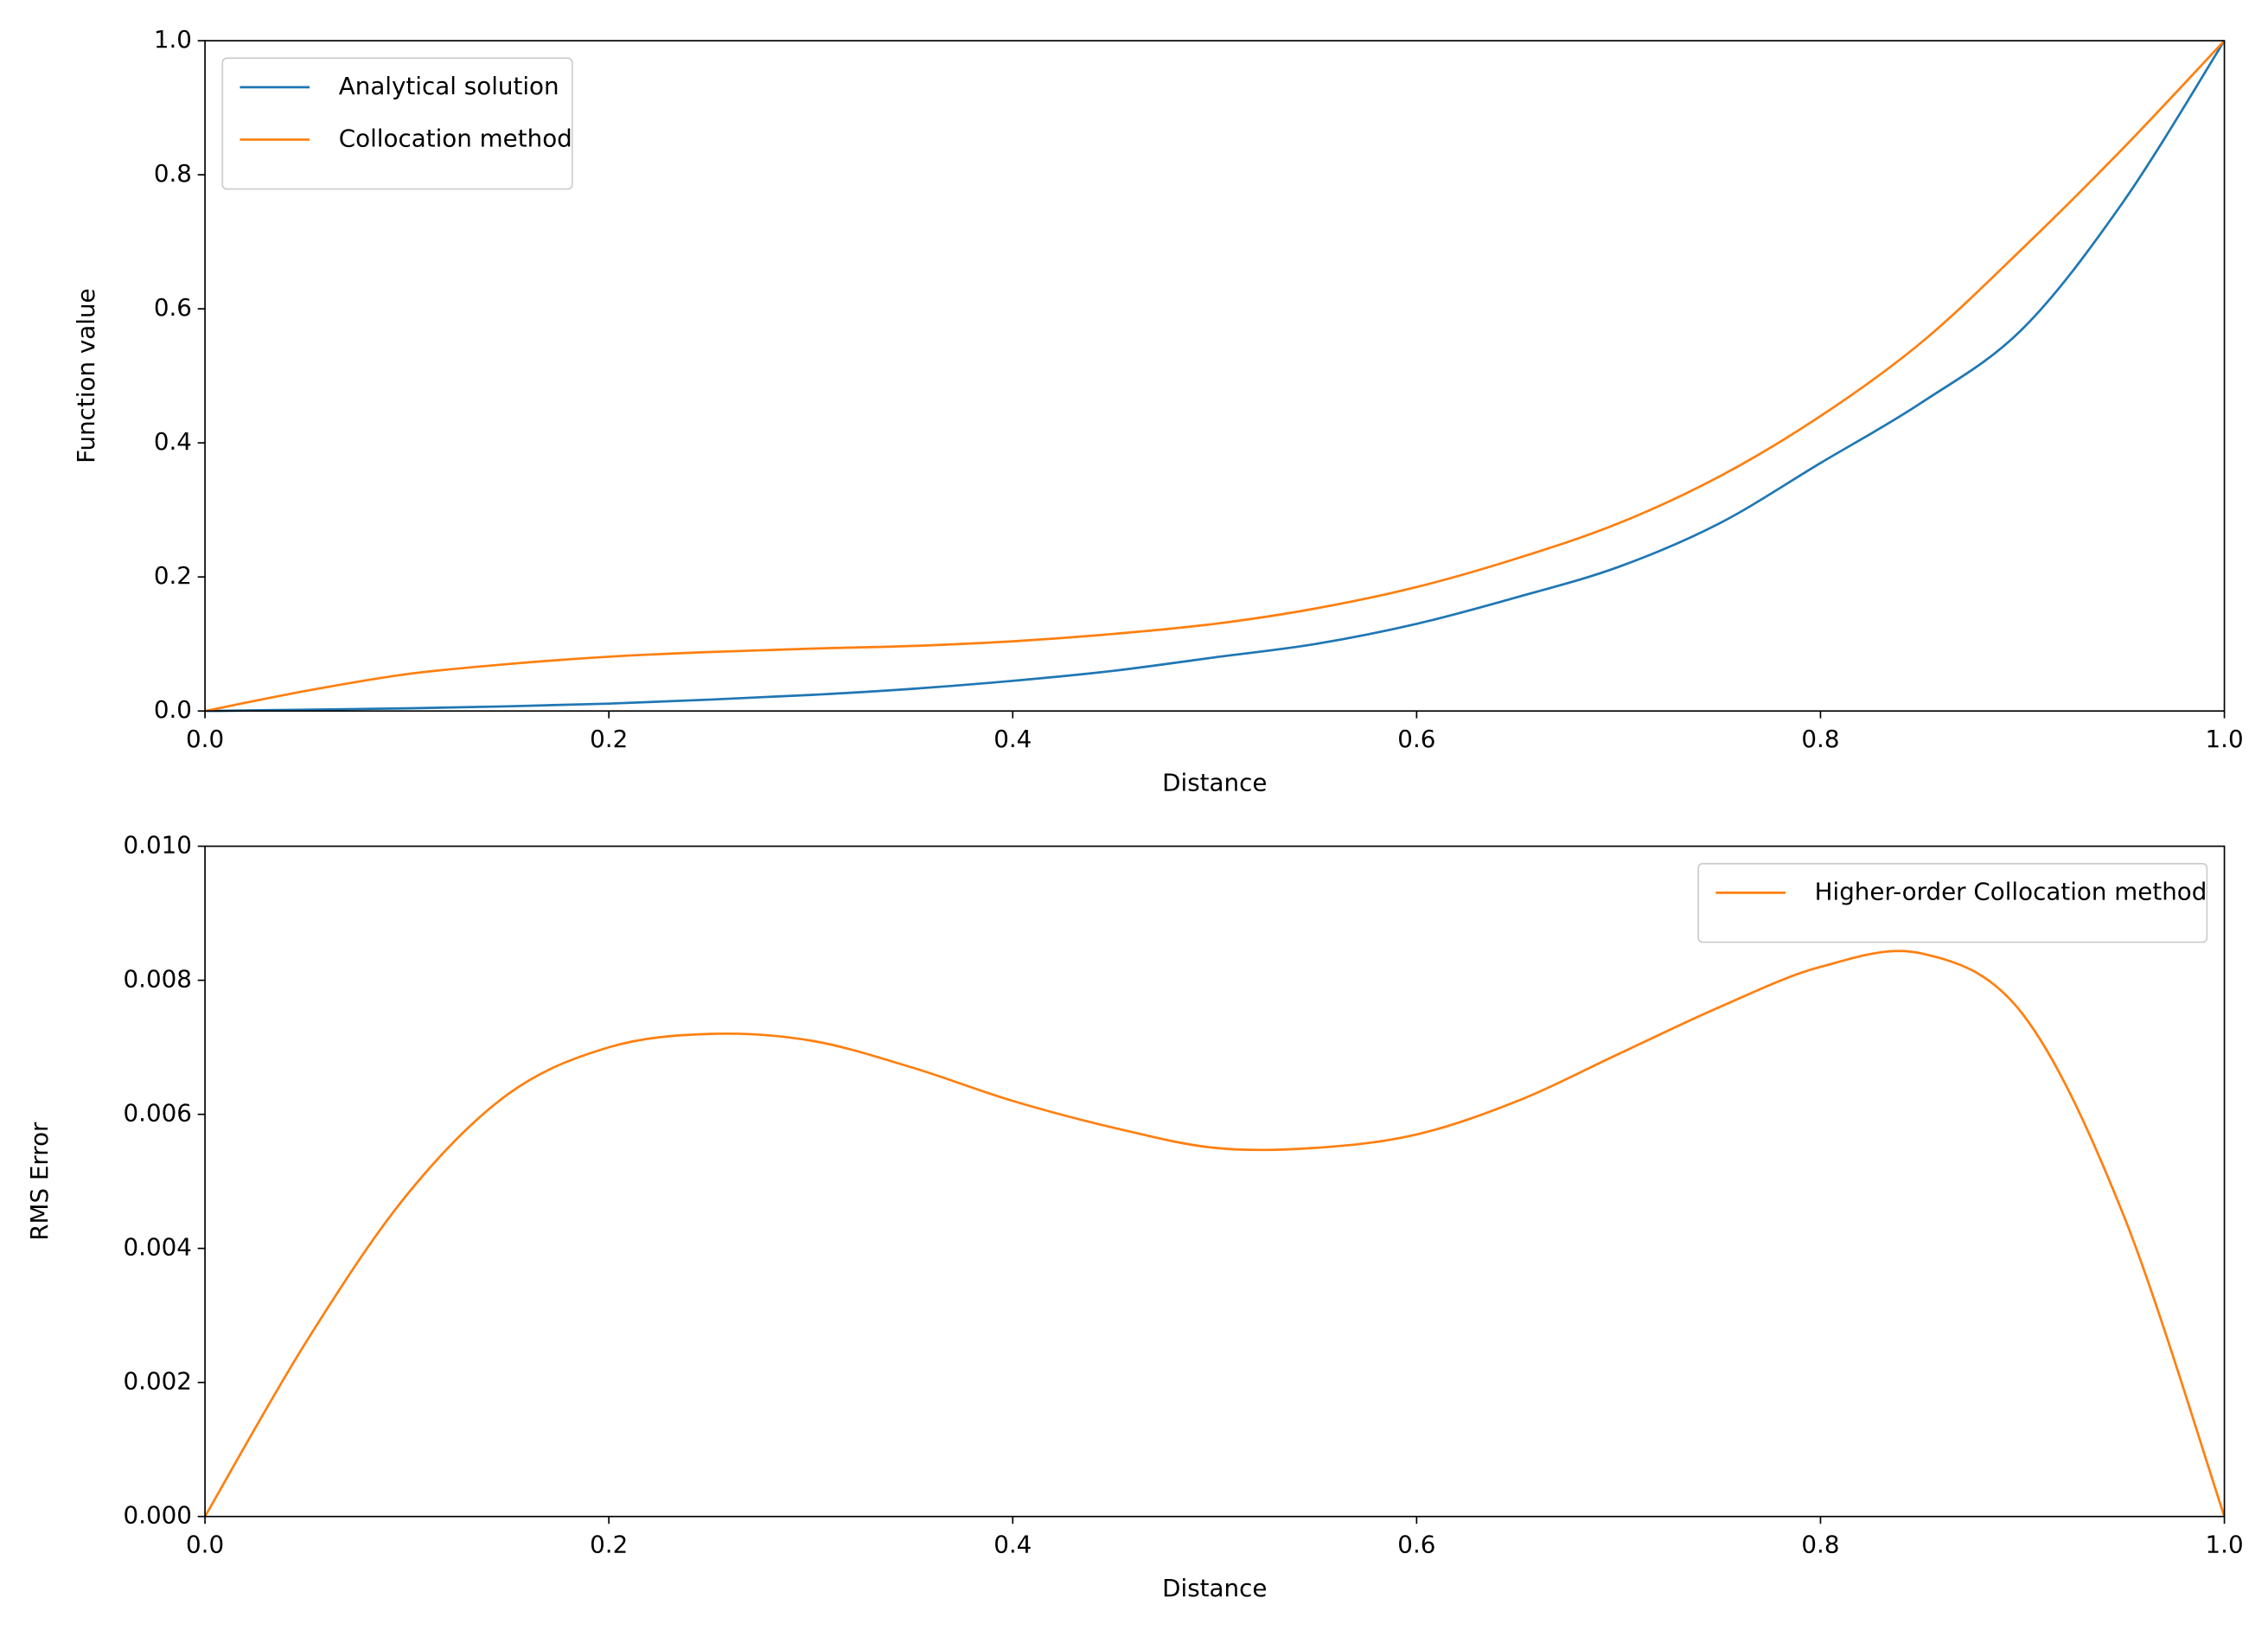 The image size is (2268, 1643). I want to click on y-tick-label: 0.2, so click(173, 575).